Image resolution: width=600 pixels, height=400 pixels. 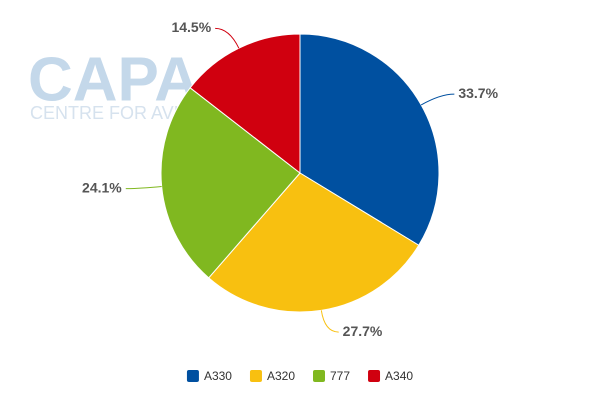 I want to click on legend-label: 777, so click(x=340, y=376).